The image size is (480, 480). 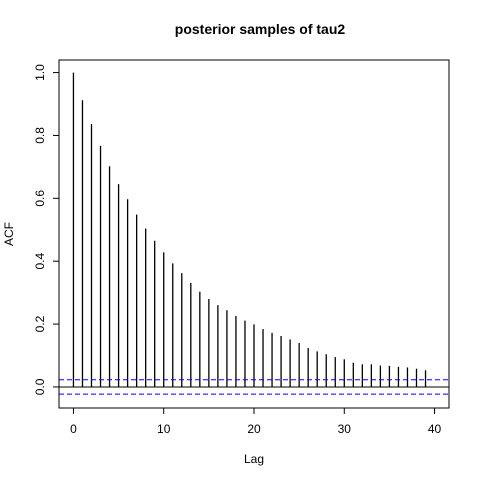 I want to click on x-axis: 0 10 20 30 40, so click(x=256, y=422).